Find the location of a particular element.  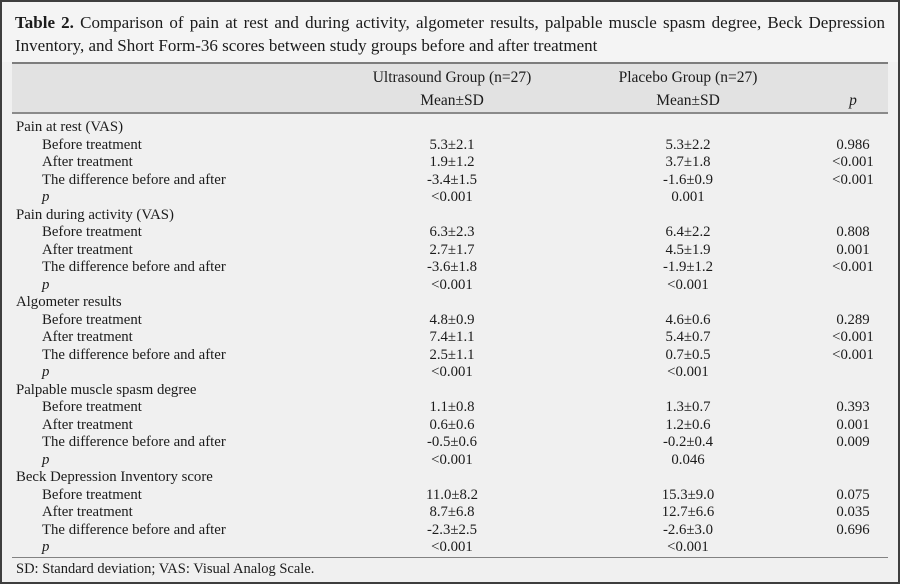

p-value: 0.986 is located at coordinates (853, 144).